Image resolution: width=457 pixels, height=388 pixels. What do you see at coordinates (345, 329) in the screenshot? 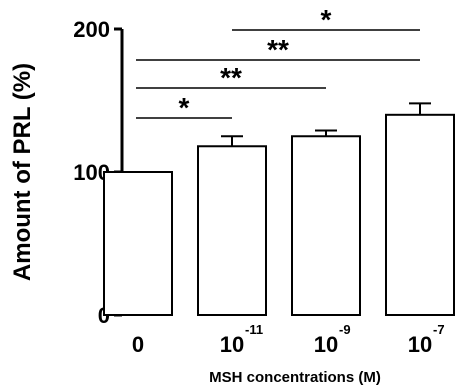
I see `x-tick-exponent: -9` at bounding box center [345, 329].